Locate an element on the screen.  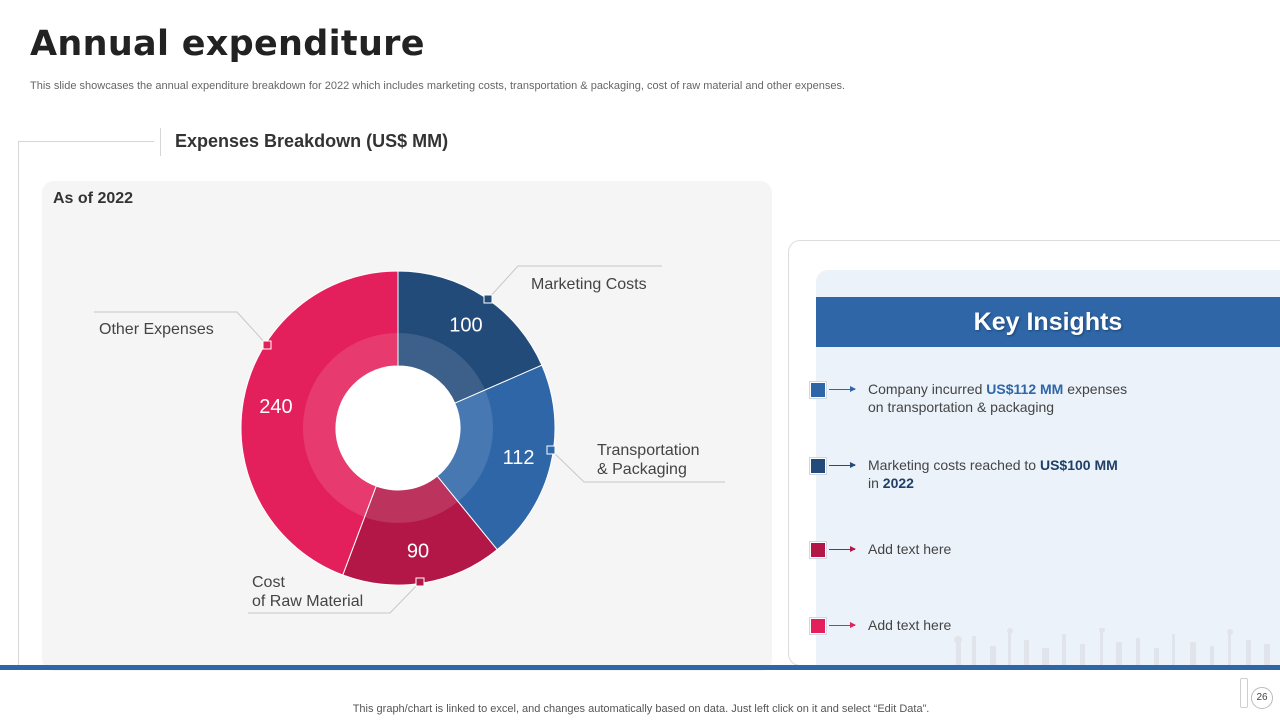
leader-line-cost-of-raw-material is located at coordinates (334, 597).